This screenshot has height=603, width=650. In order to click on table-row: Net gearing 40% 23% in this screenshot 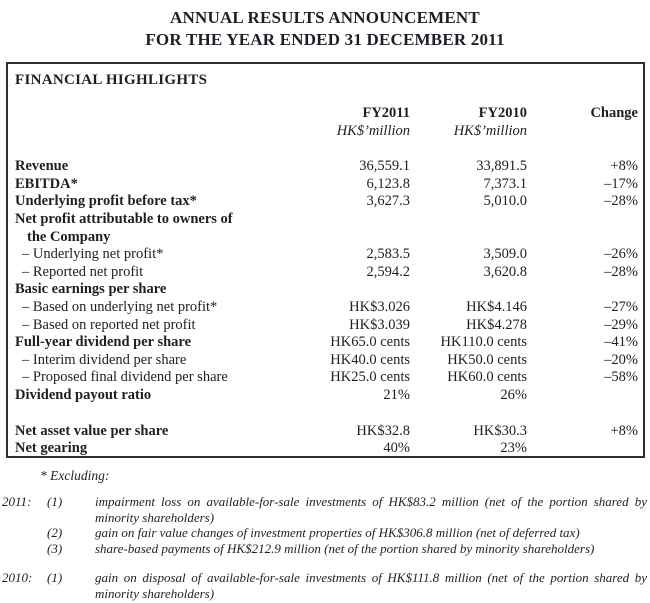, I will do `click(326, 449)`.